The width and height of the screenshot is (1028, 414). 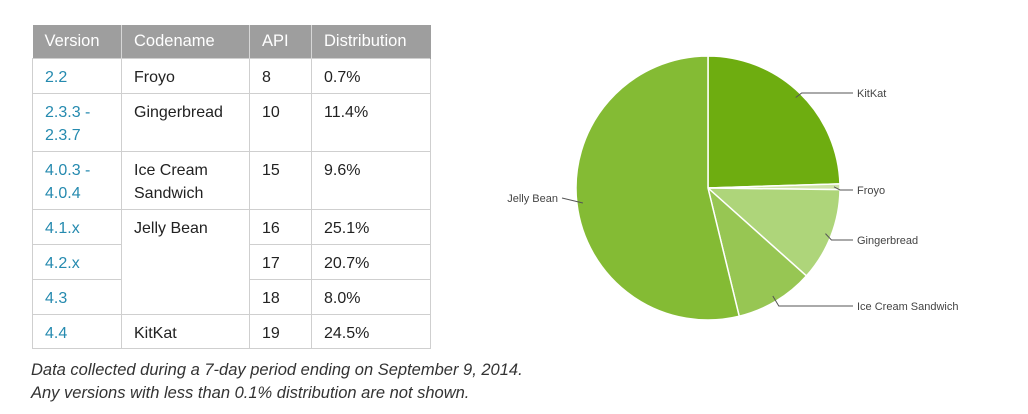 What do you see at coordinates (77, 42) in the screenshot?
I see `header-version: Version` at bounding box center [77, 42].